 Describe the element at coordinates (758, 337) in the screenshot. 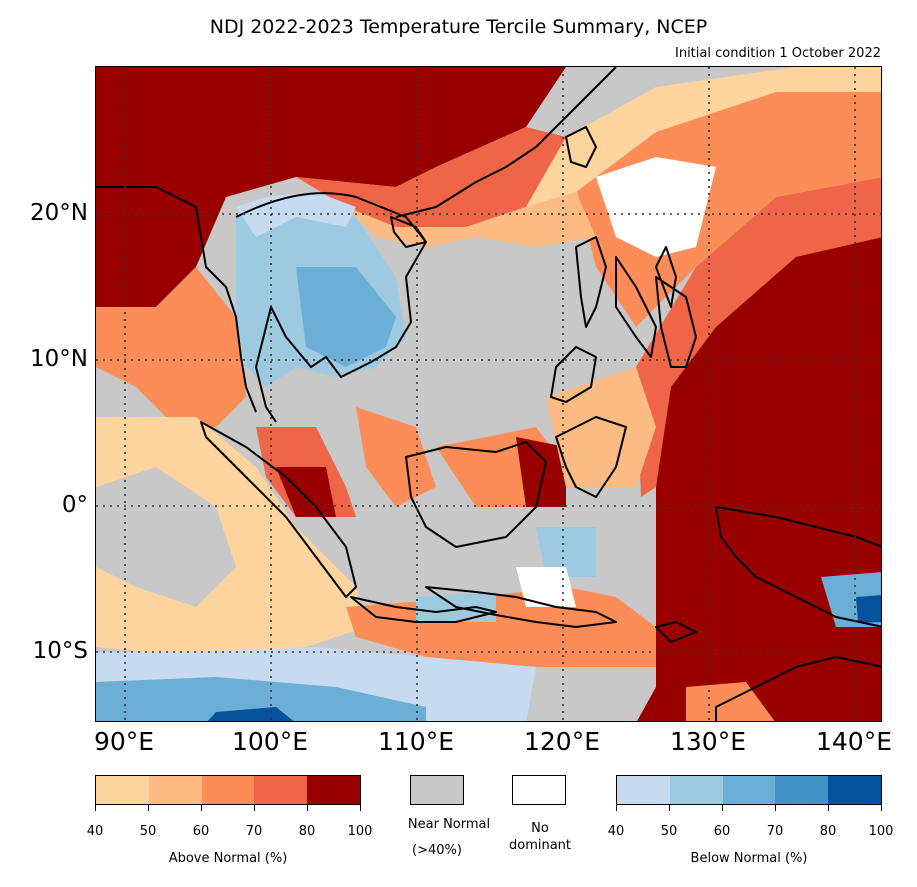

I see `above-70-pacific` at that location.